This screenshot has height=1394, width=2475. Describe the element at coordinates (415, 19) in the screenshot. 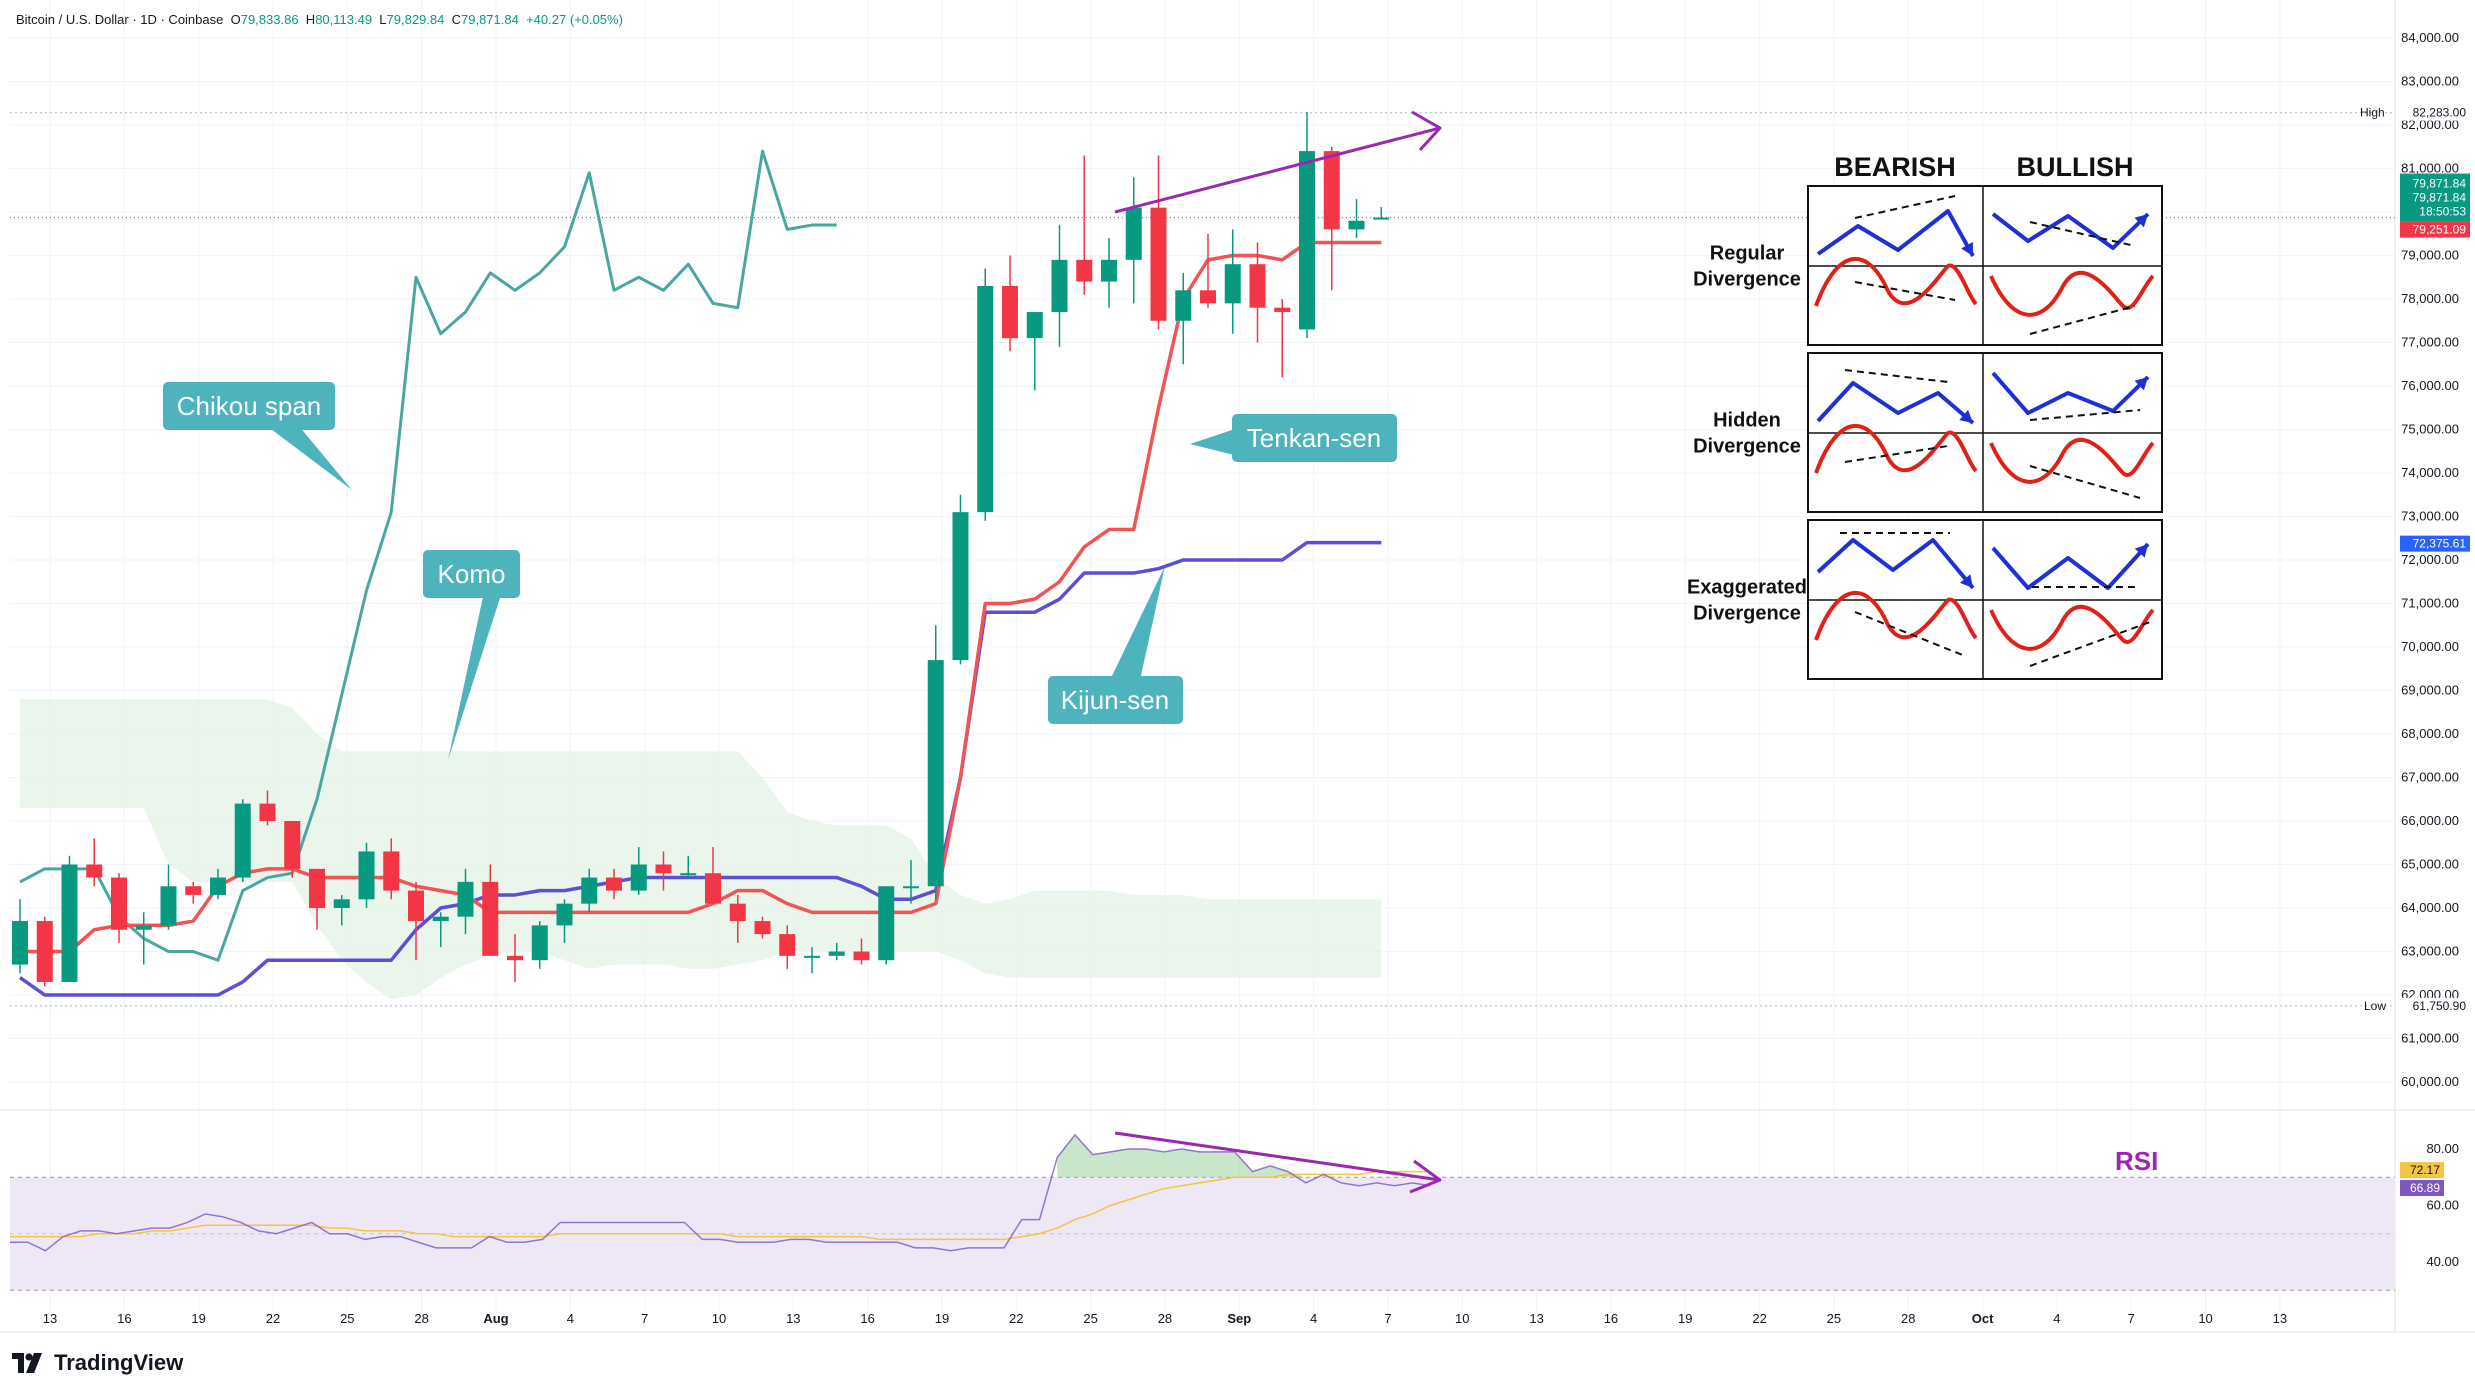

I see `low-value: 79,829.84` at that location.